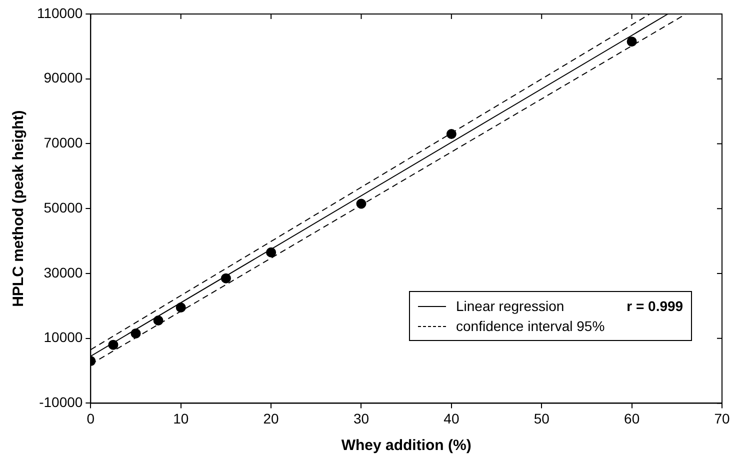 This screenshot has width=736, height=465. Describe the element at coordinates (19, 208) in the screenshot. I see `y-axis-title: HPLC method (peak height)` at that location.